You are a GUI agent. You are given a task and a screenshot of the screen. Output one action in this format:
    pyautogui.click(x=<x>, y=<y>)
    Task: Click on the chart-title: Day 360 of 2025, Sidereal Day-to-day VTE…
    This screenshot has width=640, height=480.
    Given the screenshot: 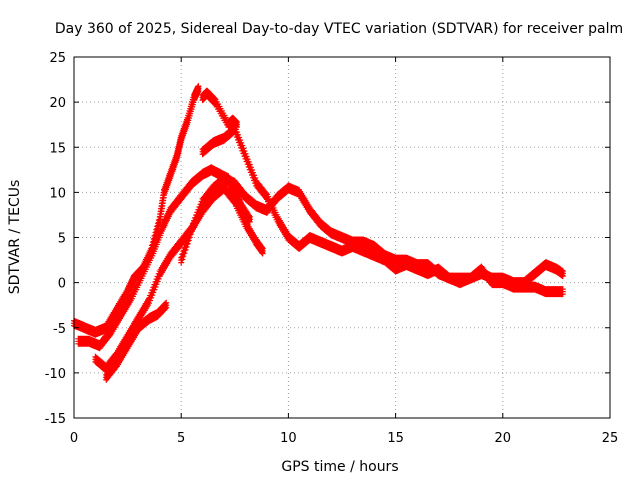 What is the action you would take?
    pyautogui.click(x=339, y=29)
    